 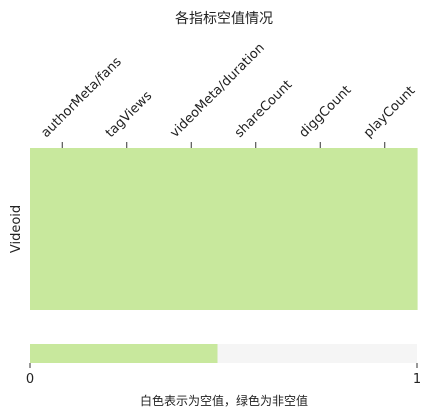 What do you see at coordinates (30, 379) in the screenshot?
I see `colorbar-tick-label: 0` at bounding box center [30, 379].